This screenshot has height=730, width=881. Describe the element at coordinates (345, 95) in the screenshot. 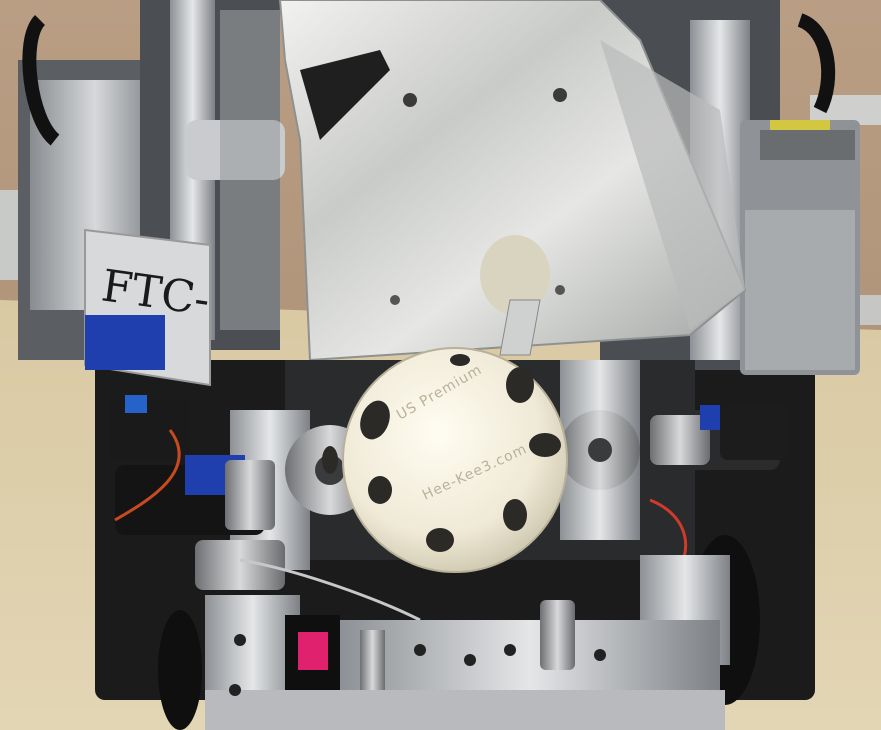

I see `black-tape-strip` at that location.